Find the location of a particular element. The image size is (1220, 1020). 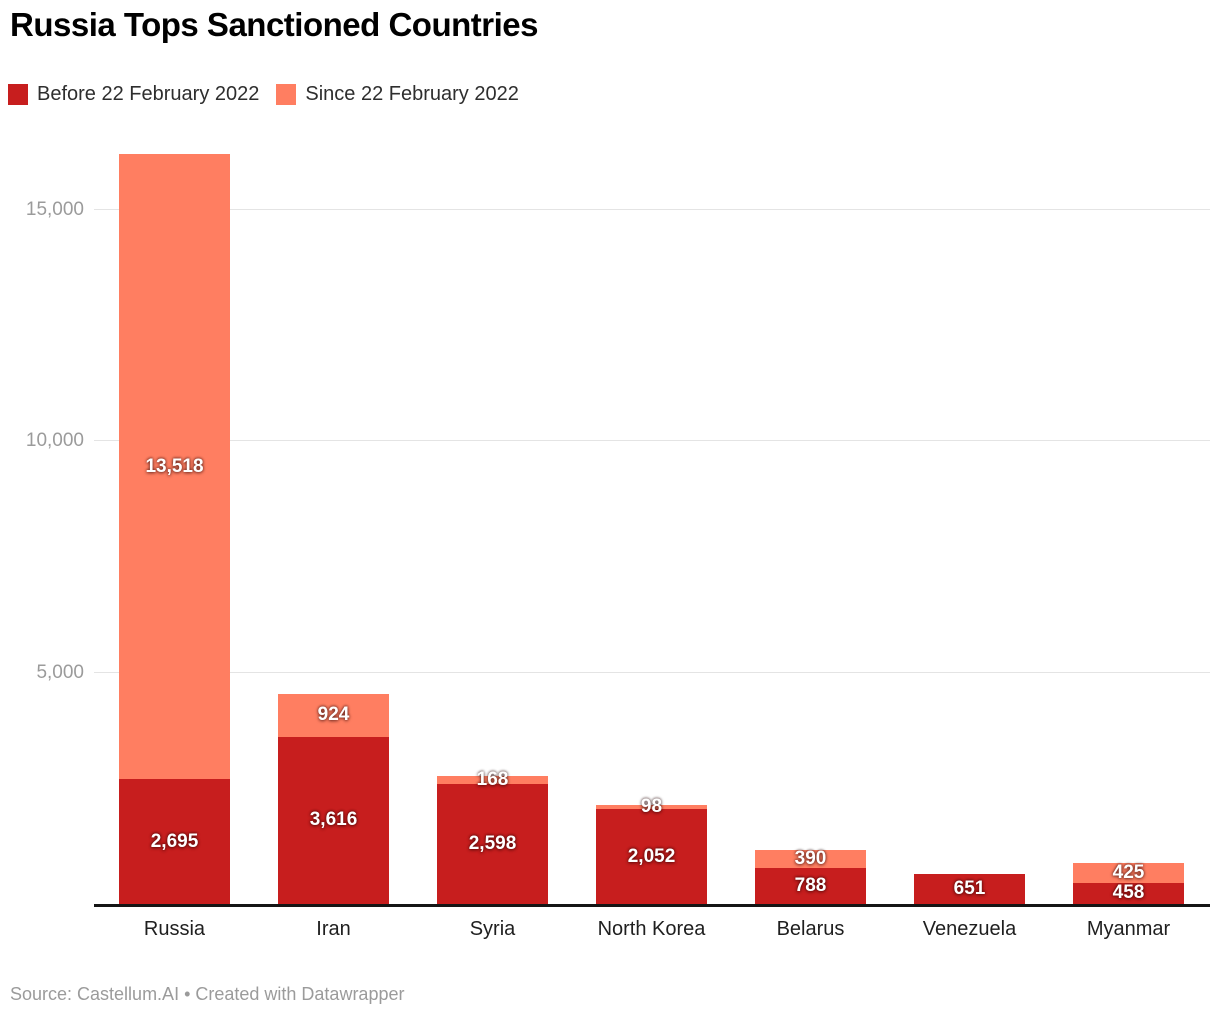

bar-value-label: 2,052 is located at coordinates (651, 856).